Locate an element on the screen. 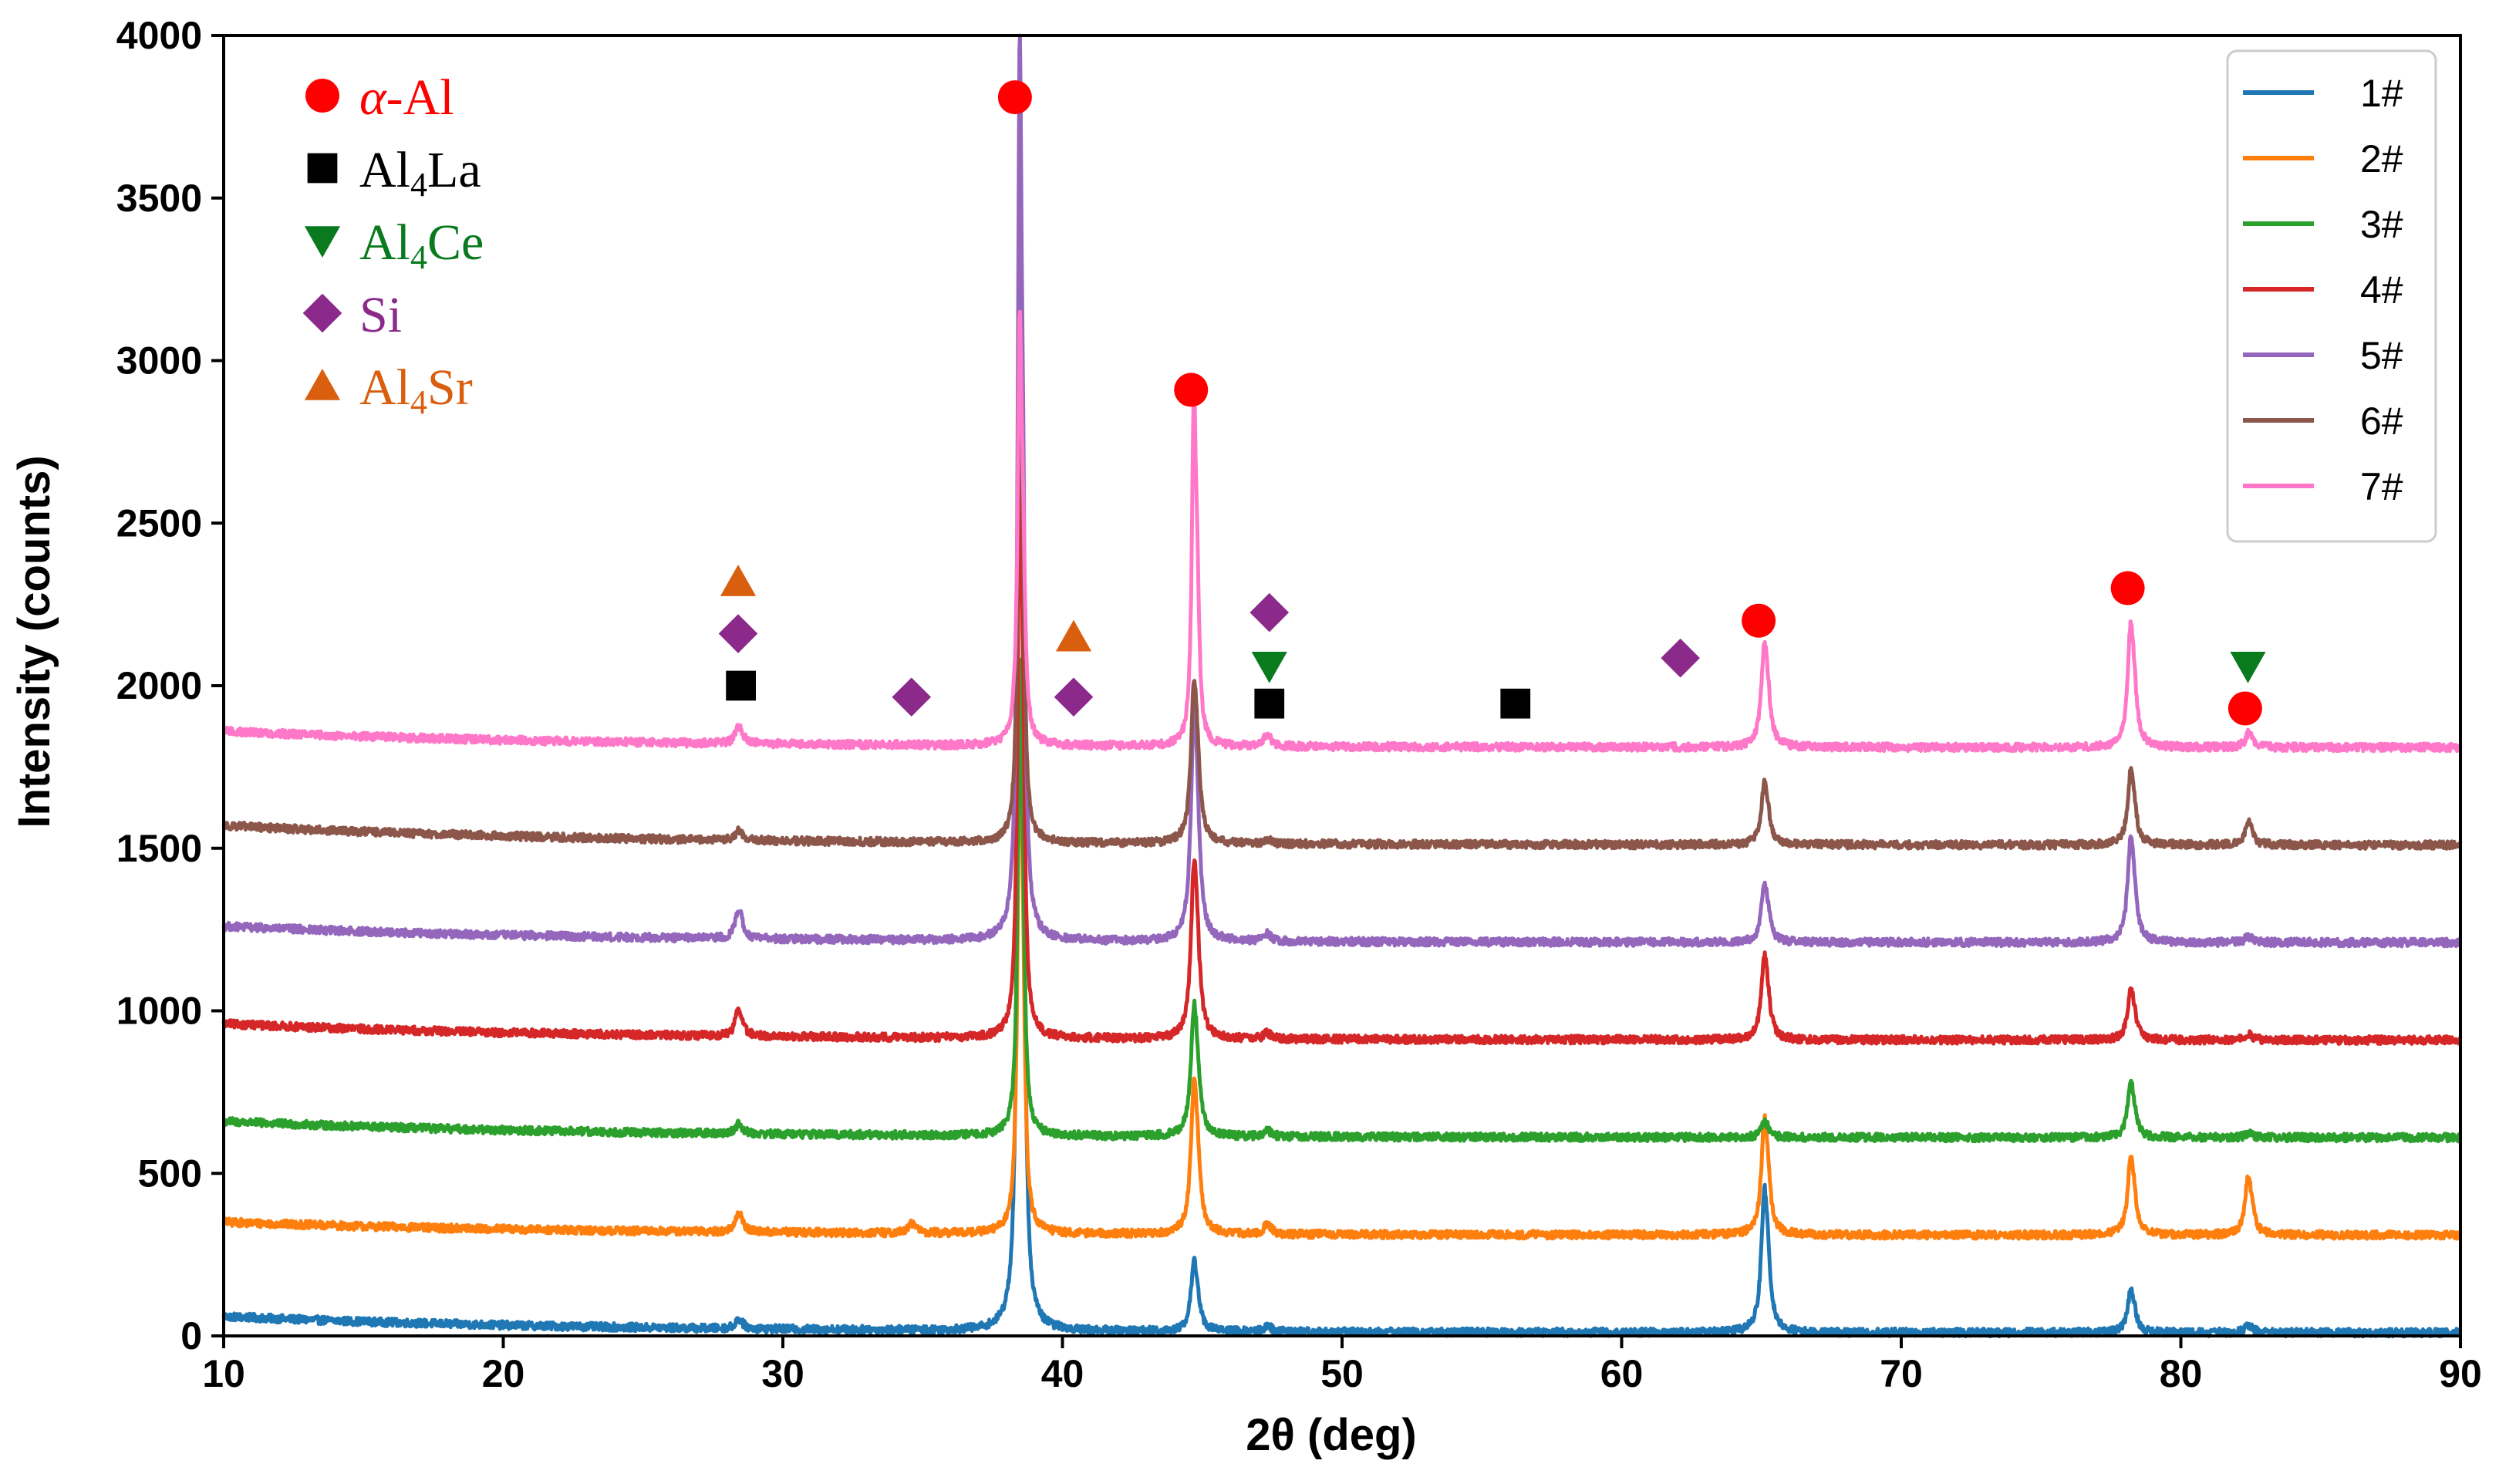  series-legend: 1# 2# 3# 4# 5# 6# 7# is located at coordinates (2331, 296).